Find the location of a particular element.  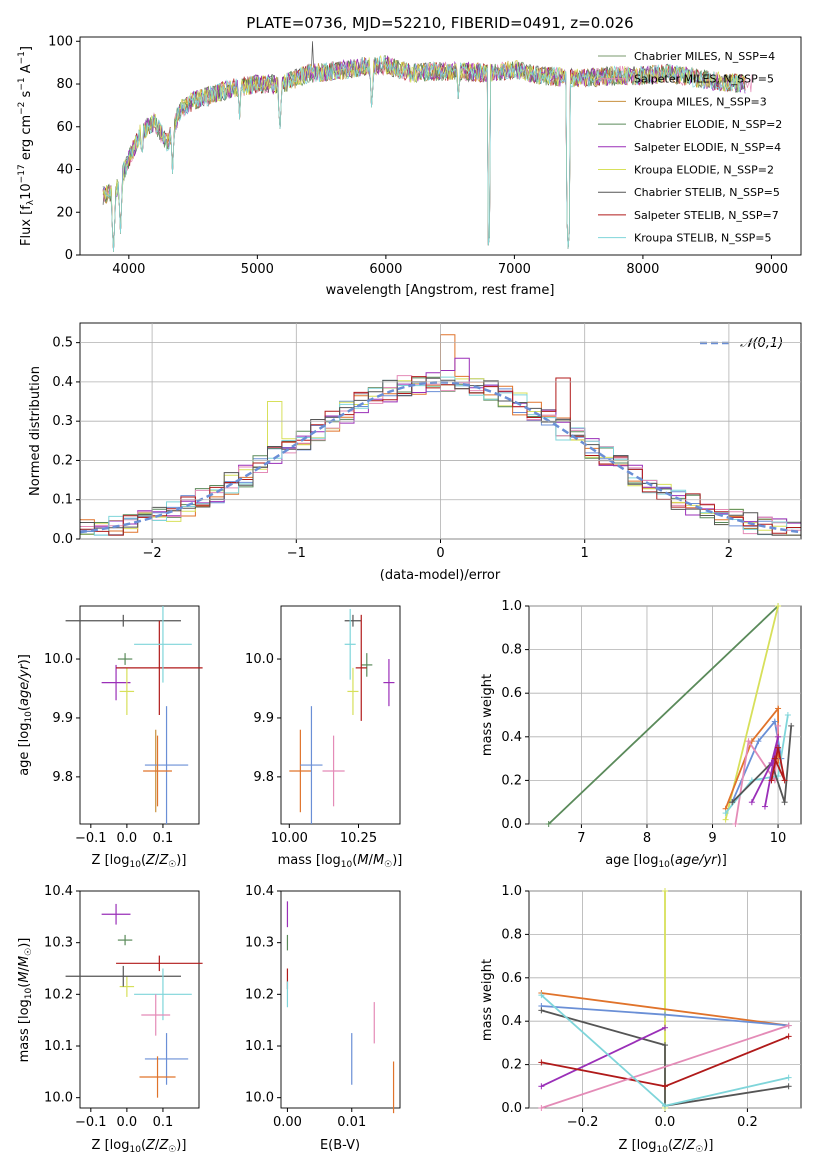

age-vs-mass-ytick-label: 9.8 is located at coordinates (263, 777).